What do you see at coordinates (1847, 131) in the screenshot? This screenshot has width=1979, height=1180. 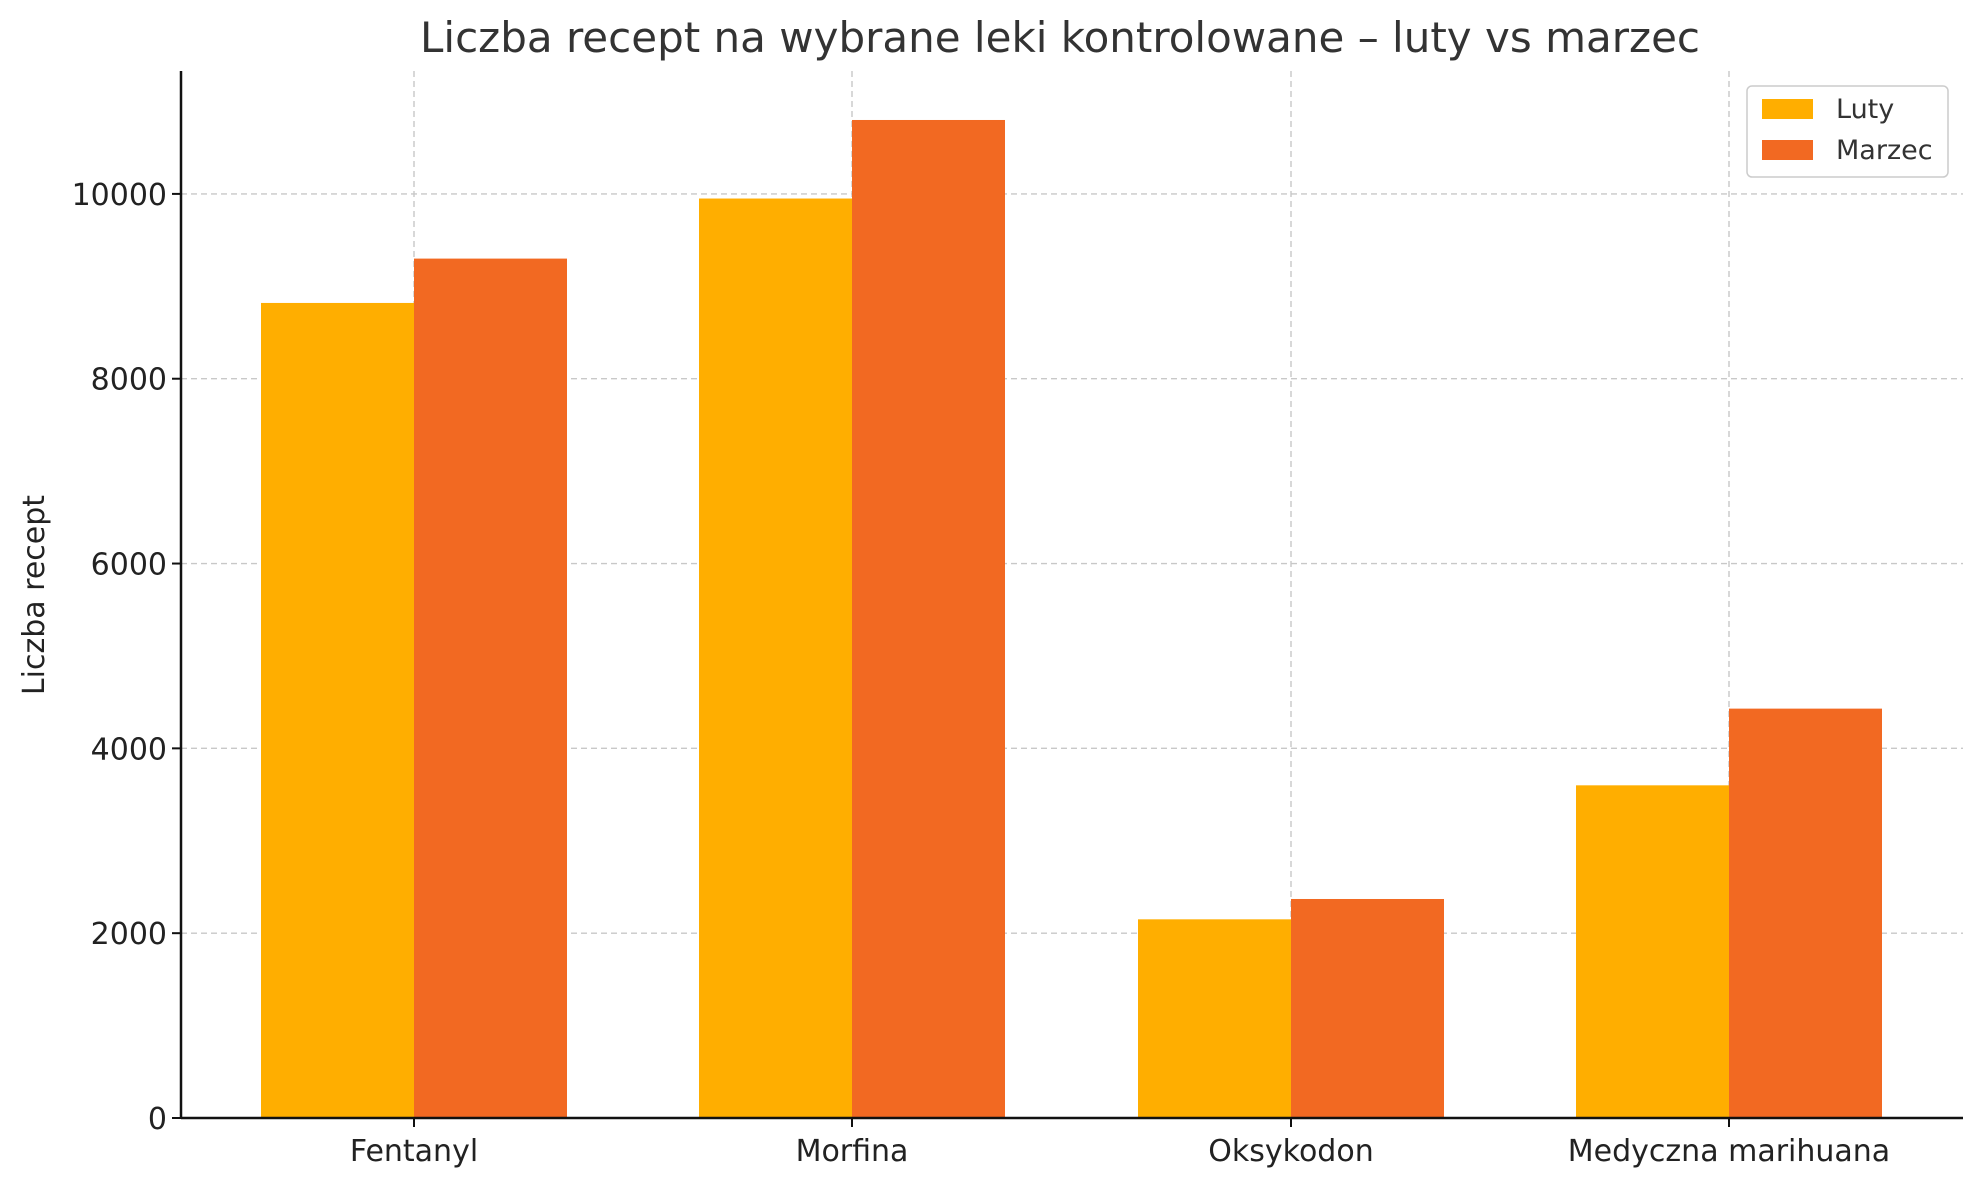 I see `legend: Luty Marzec` at bounding box center [1847, 131].